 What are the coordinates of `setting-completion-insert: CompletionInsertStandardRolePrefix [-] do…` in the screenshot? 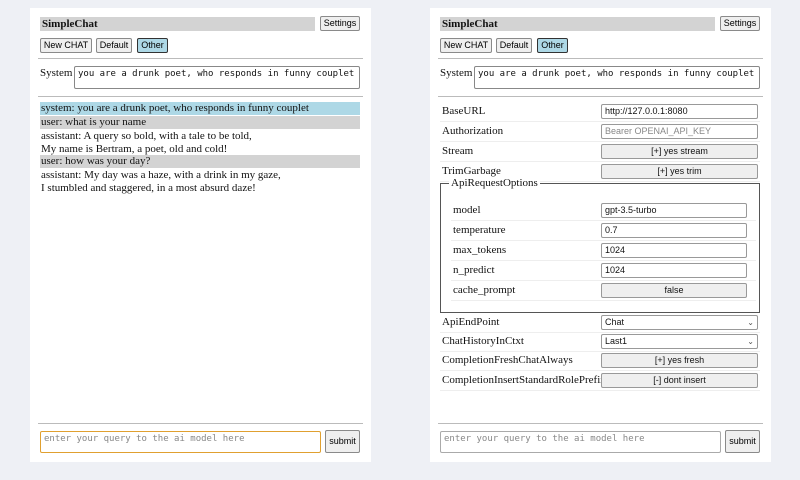 It's located at (600, 381).